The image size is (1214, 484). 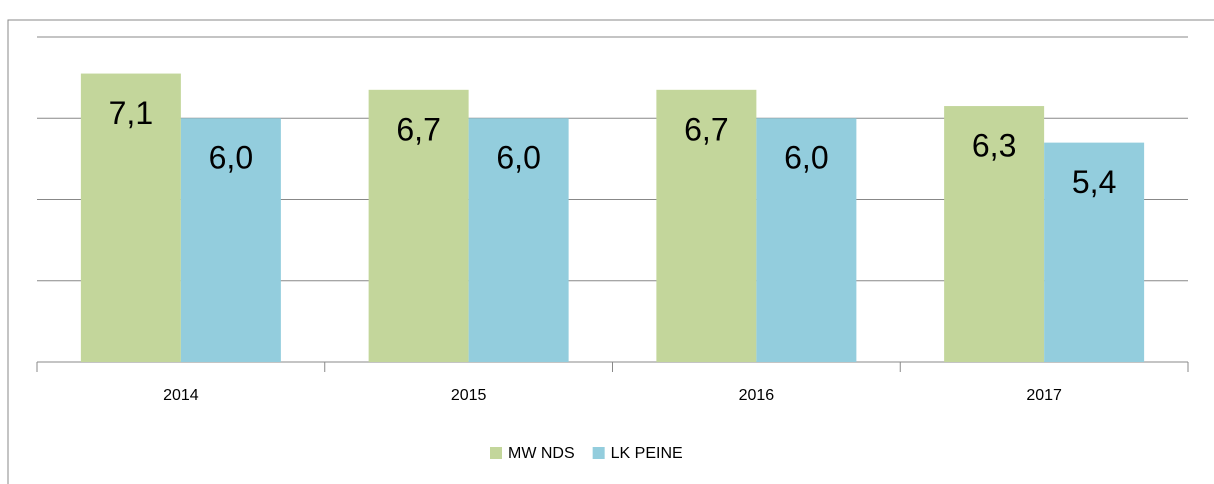 What do you see at coordinates (1094, 182) in the screenshot?
I see `data-label: 5,4` at bounding box center [1094, 182].